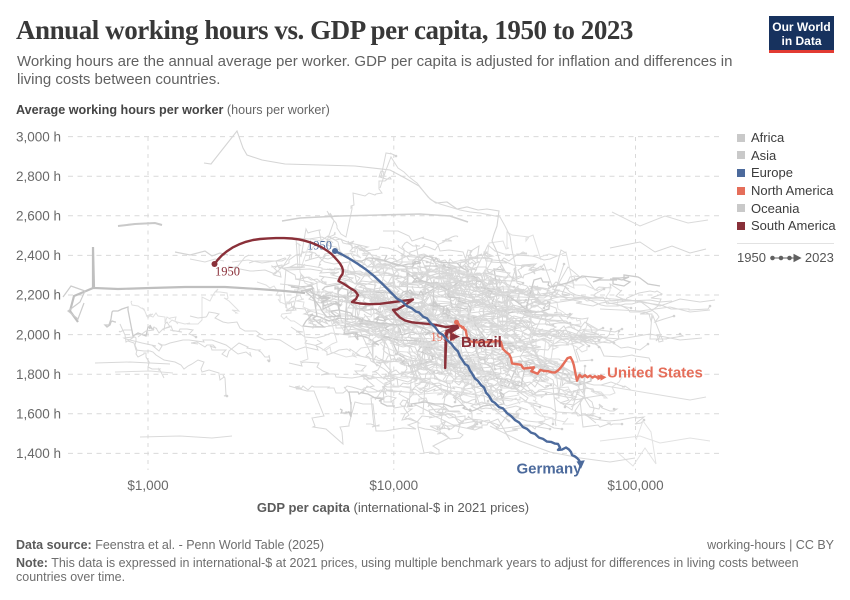  What do you see at coordinates (227, 272) in the screenshot?
I see `svg-text: 1950` at bounding box center [227, 272].